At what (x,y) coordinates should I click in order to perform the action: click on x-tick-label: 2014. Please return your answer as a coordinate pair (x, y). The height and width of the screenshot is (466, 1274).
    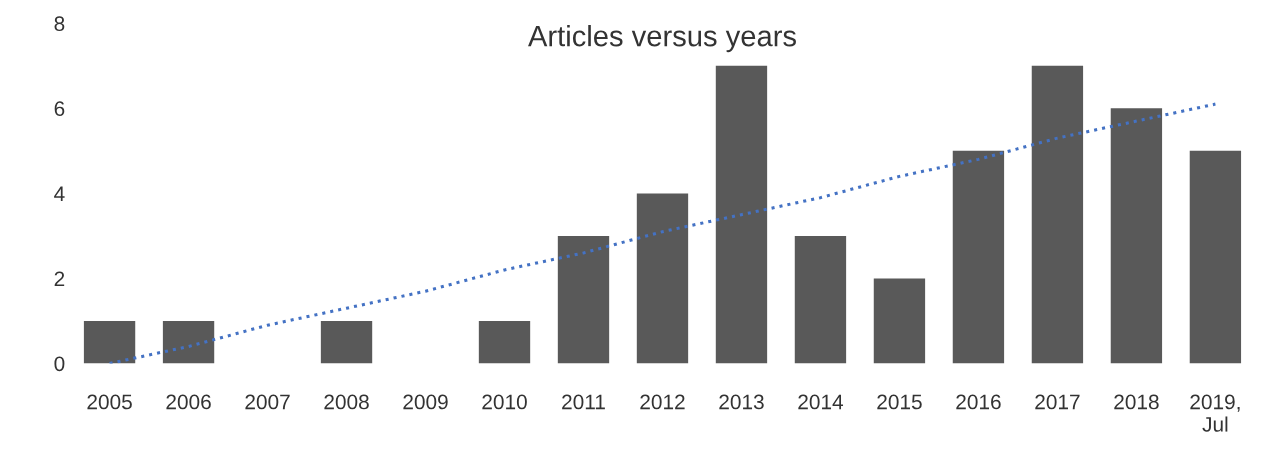
    Looking at the image, I should click on (821, 402).